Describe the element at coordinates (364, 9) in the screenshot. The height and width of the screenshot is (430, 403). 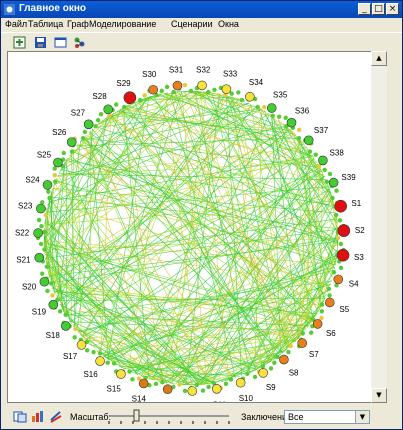
I see `minimize-button: _` at that location.